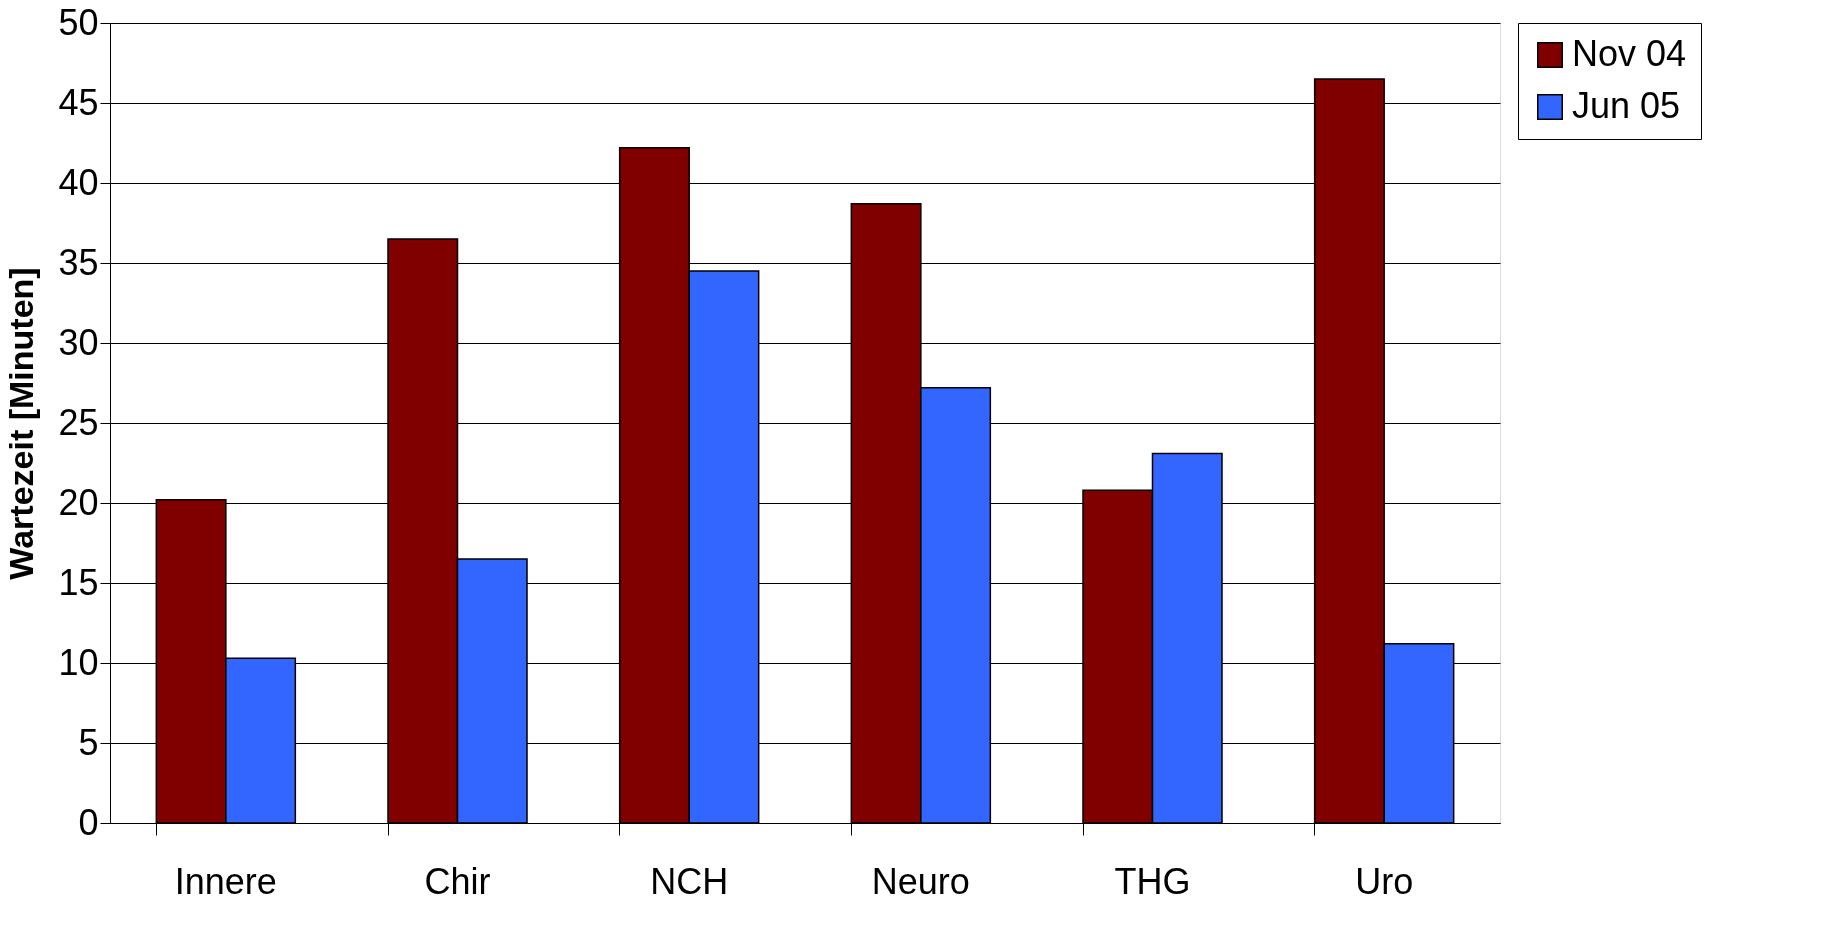  Describe the element at coordinates (78, 662) in the screenshot. I see `y-tick-label: 10` at that location.